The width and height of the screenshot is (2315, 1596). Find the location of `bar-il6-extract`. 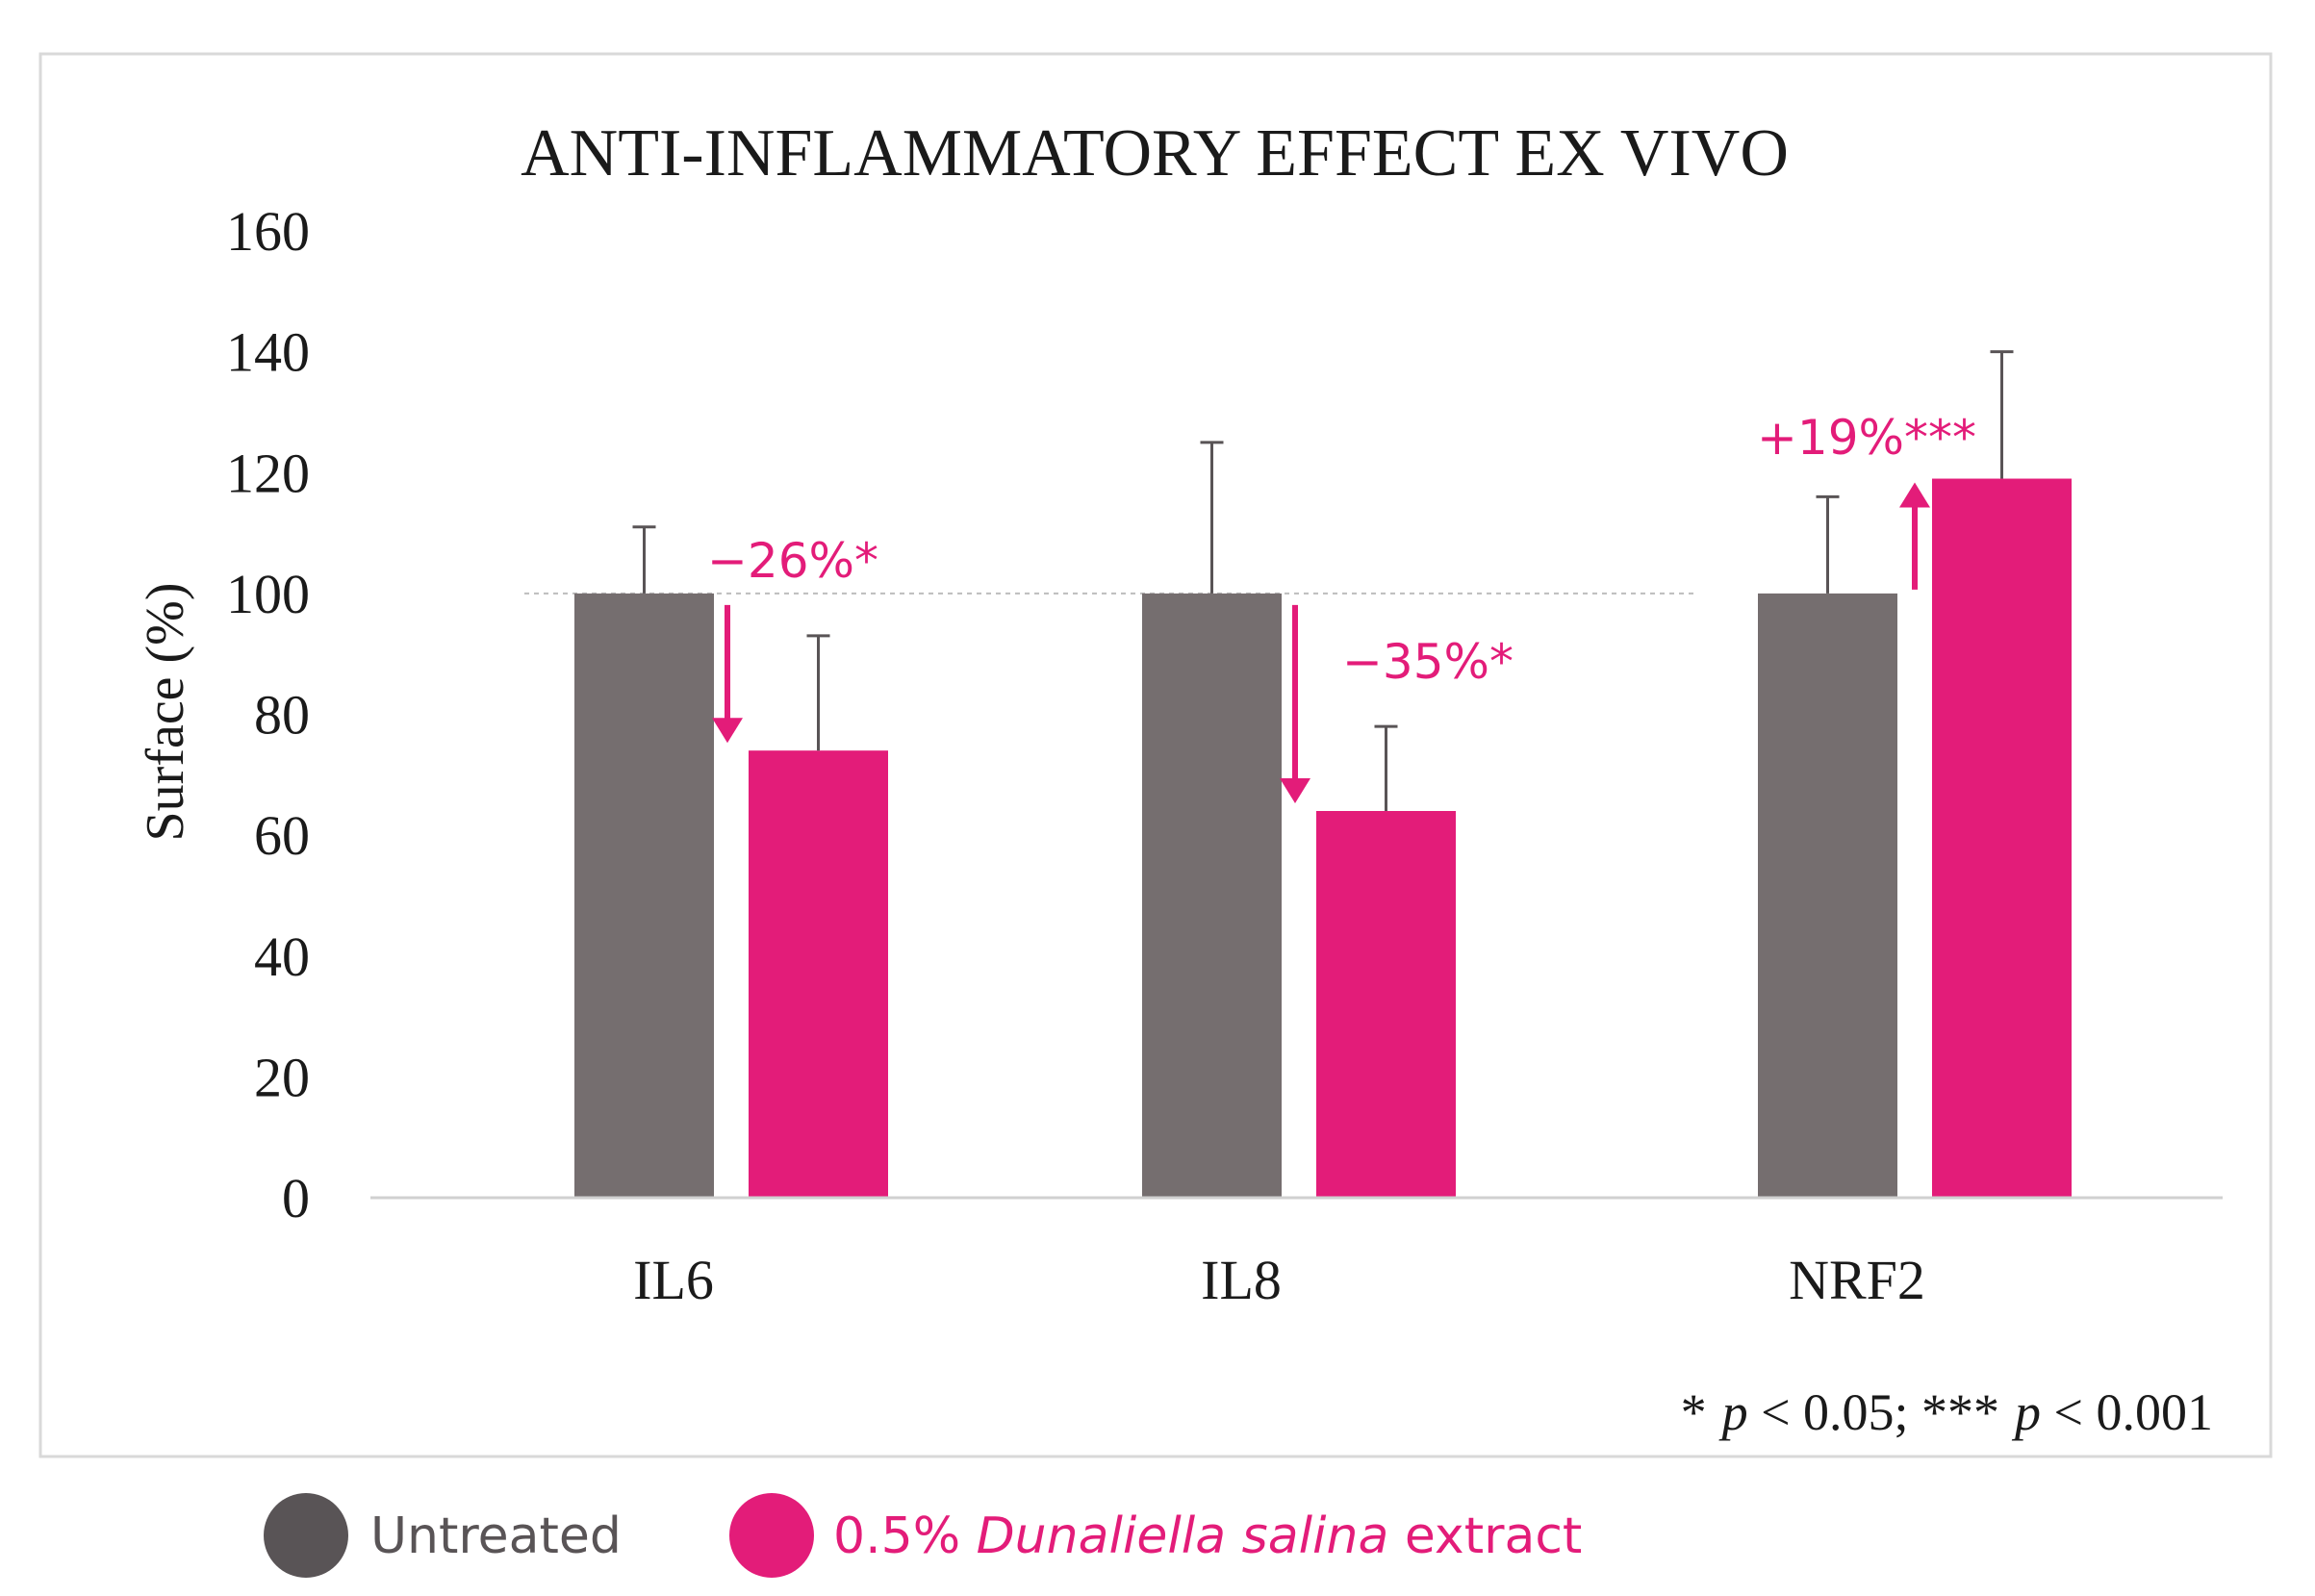

bar-il6-extract is located at coordinates (818, 974).